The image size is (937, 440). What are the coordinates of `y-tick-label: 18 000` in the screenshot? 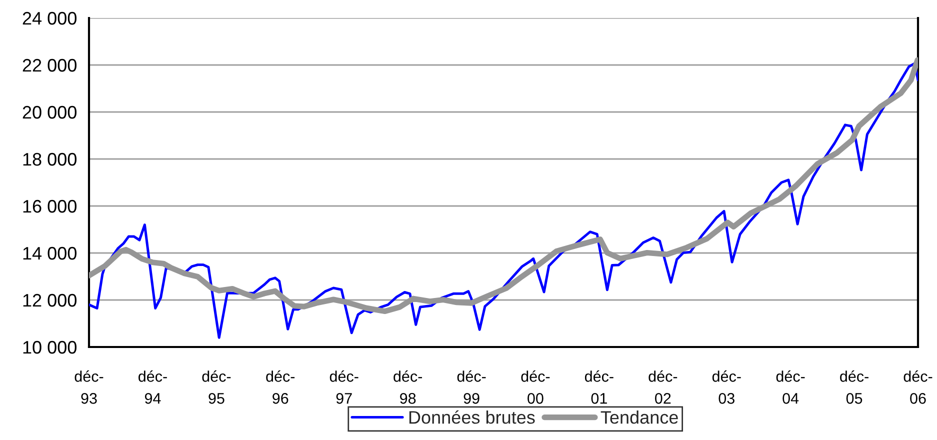 It's located at (49, 159).